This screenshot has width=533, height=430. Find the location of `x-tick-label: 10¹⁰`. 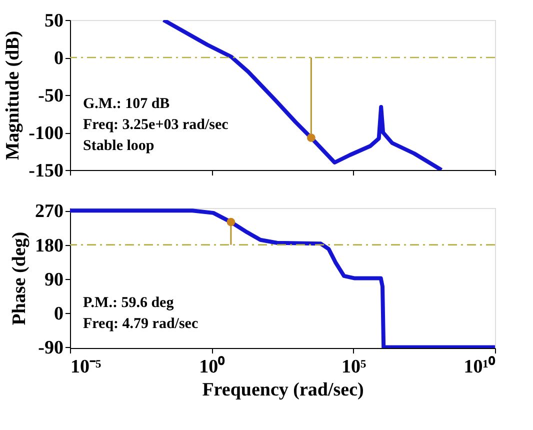

x-tick-label: 10¹⁰ is located at coordinates (480, 367).